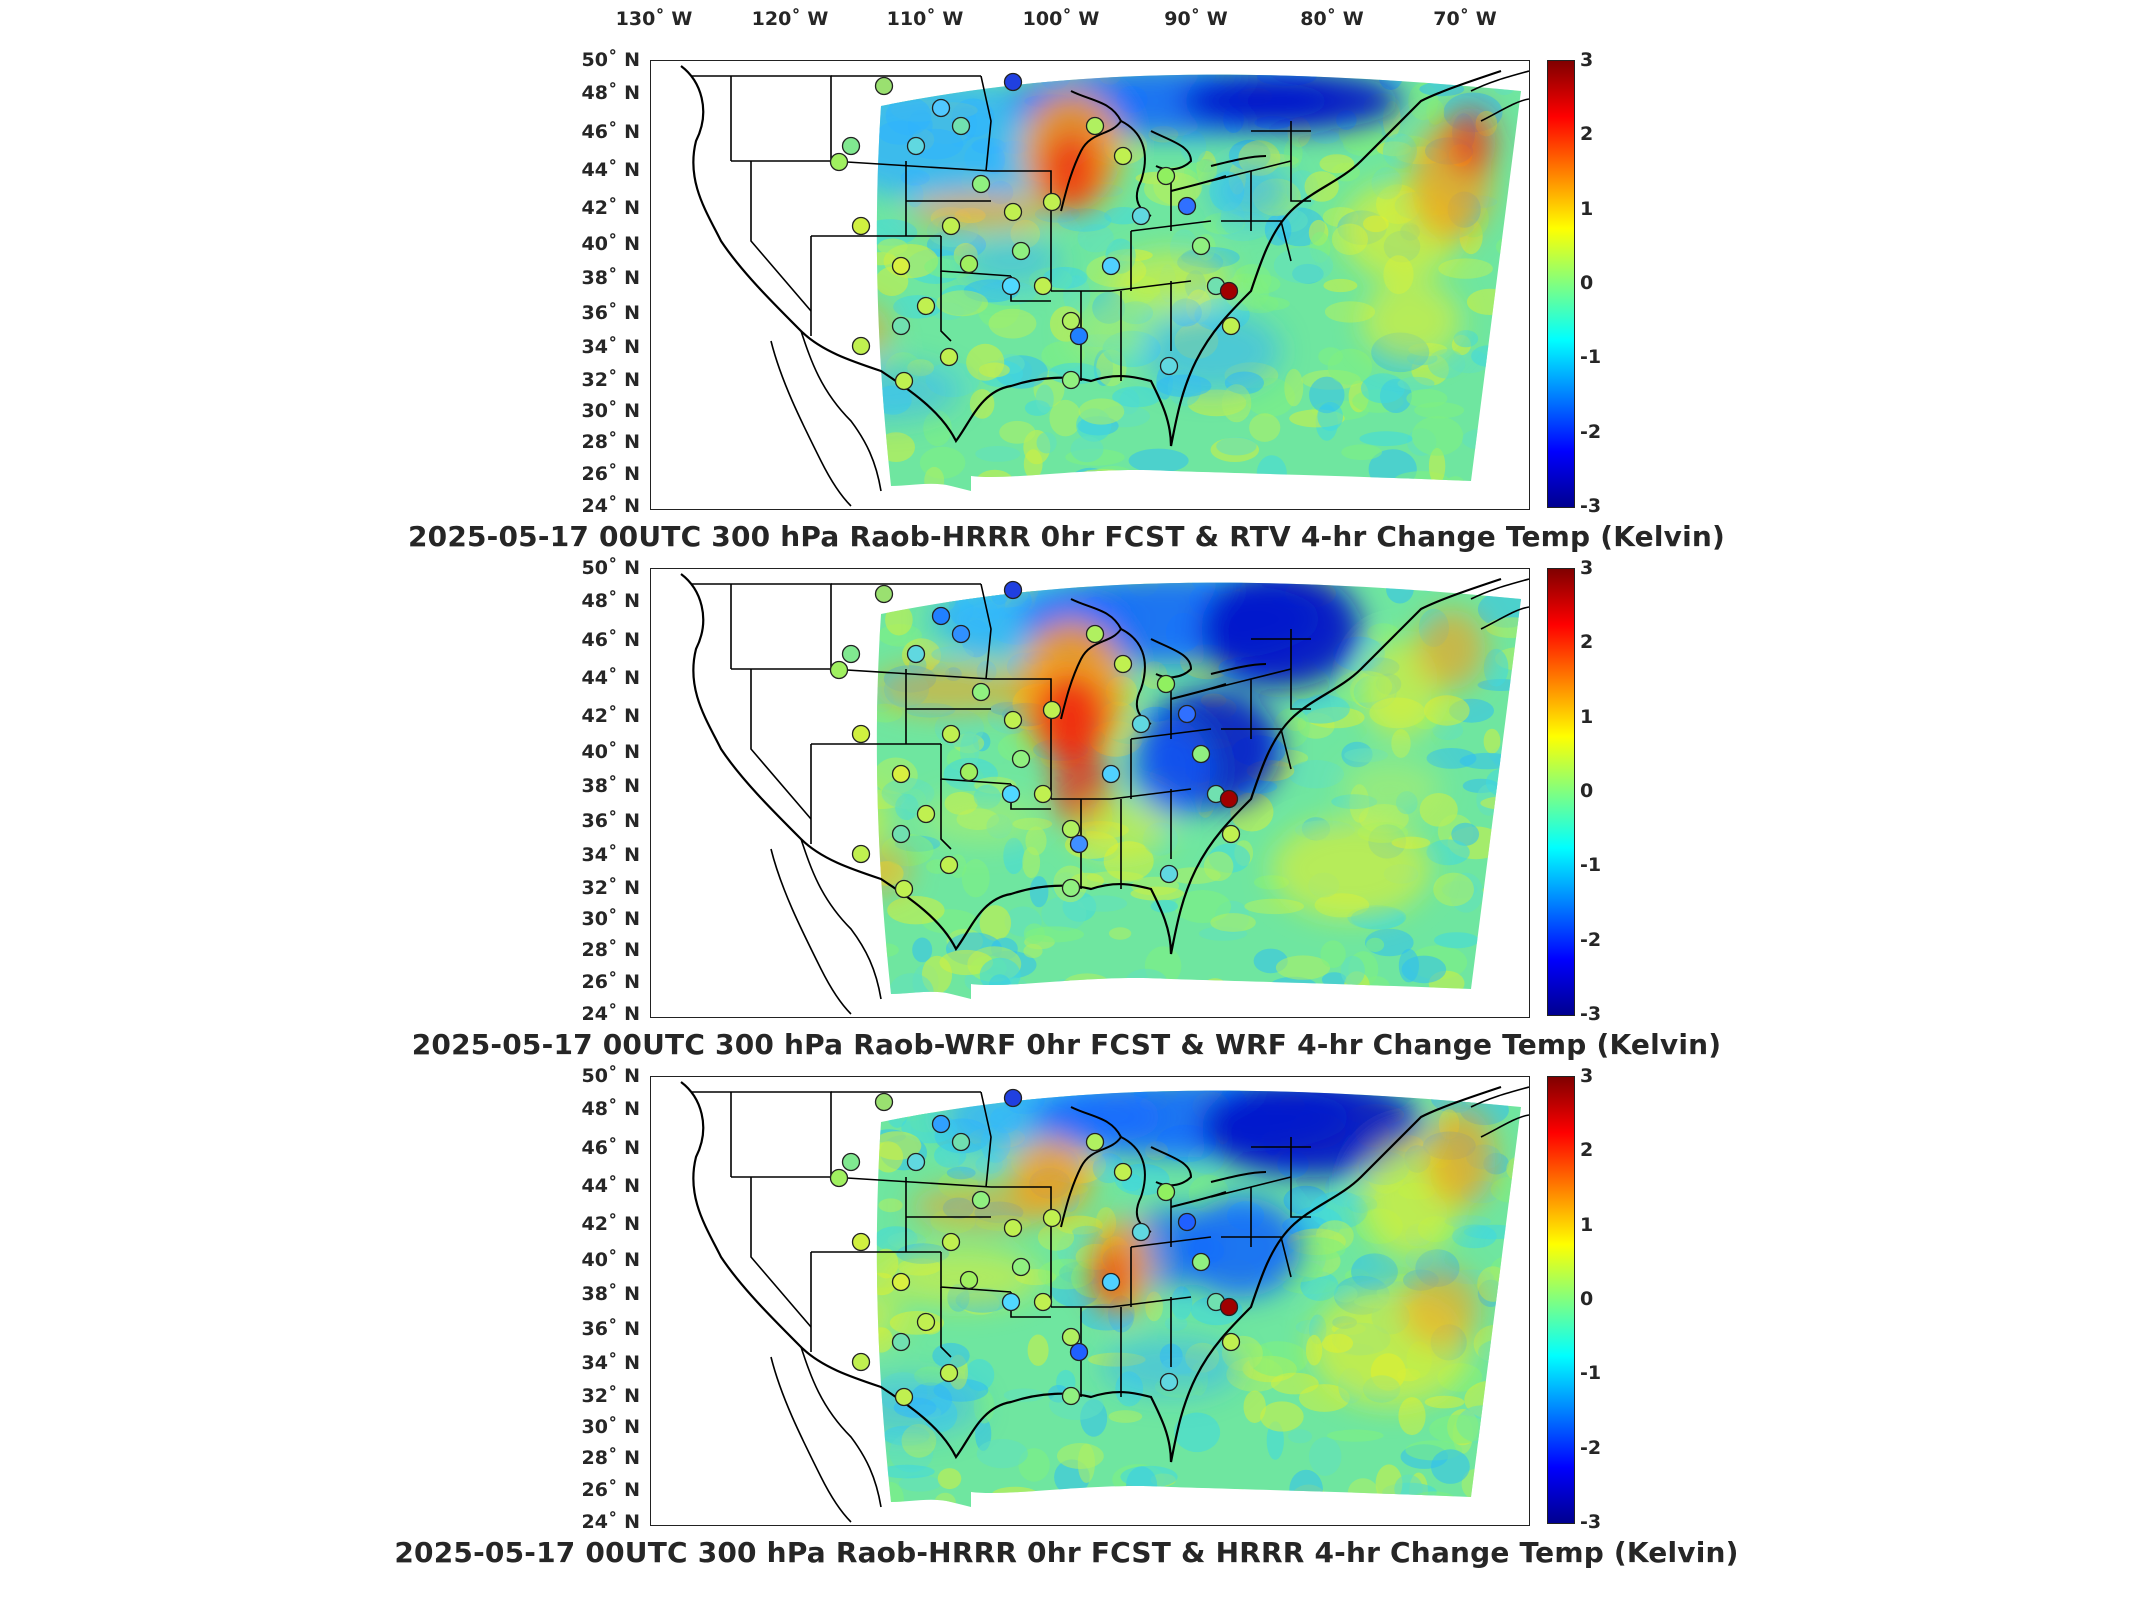  What do you see at coordinates (1591, 865) in the screenshot?
I see `colorbar-tick-label: -1` at bounding box center [1591, 865].